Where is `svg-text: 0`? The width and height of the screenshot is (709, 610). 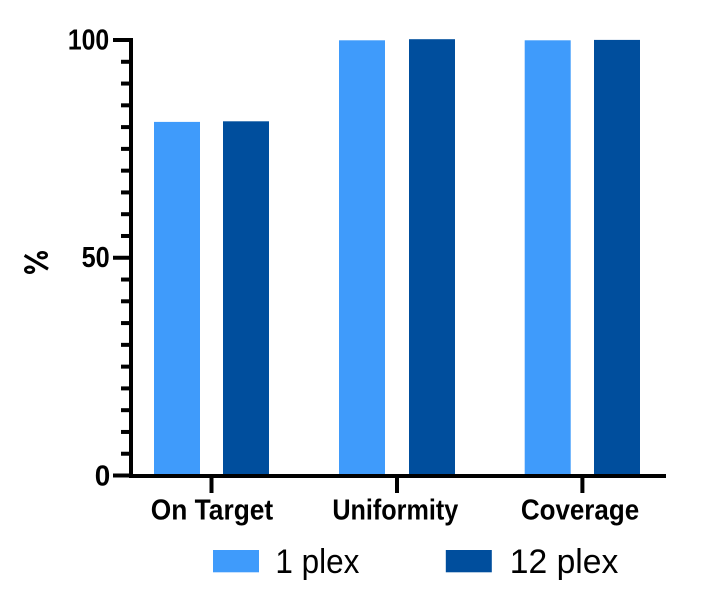
svg-text: 0 is located at coordinates (103, 476).